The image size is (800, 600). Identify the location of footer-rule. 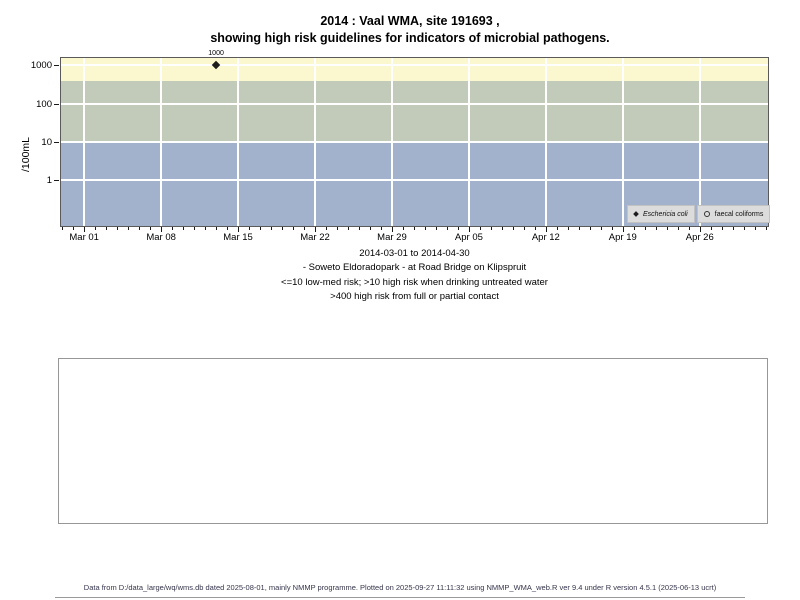
(400, 597).